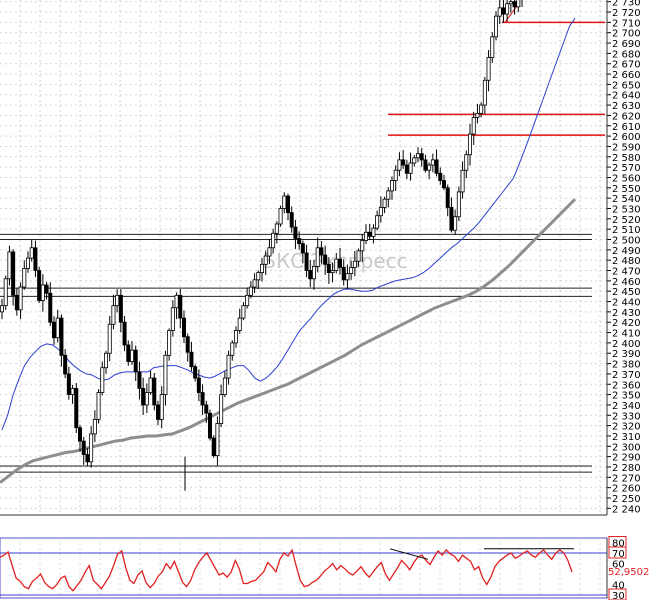 Image resolution: width=650 pixels, height=604 pixels. I want to click on y-tick-label: 2 250, so click(626, 499).